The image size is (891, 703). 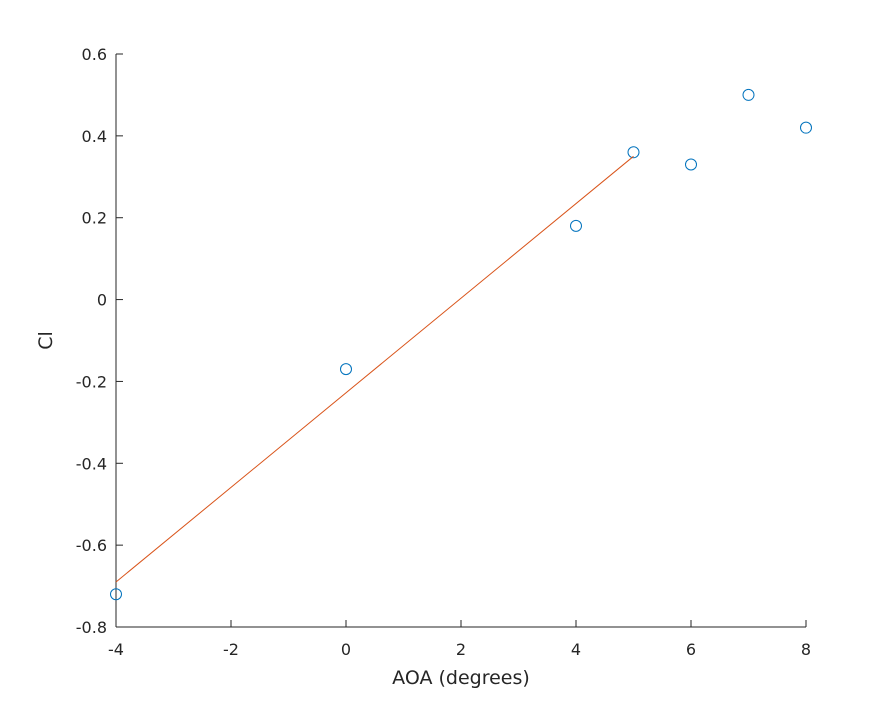 I want to click on y-tick-label: 0, so click(x=102, y=300).